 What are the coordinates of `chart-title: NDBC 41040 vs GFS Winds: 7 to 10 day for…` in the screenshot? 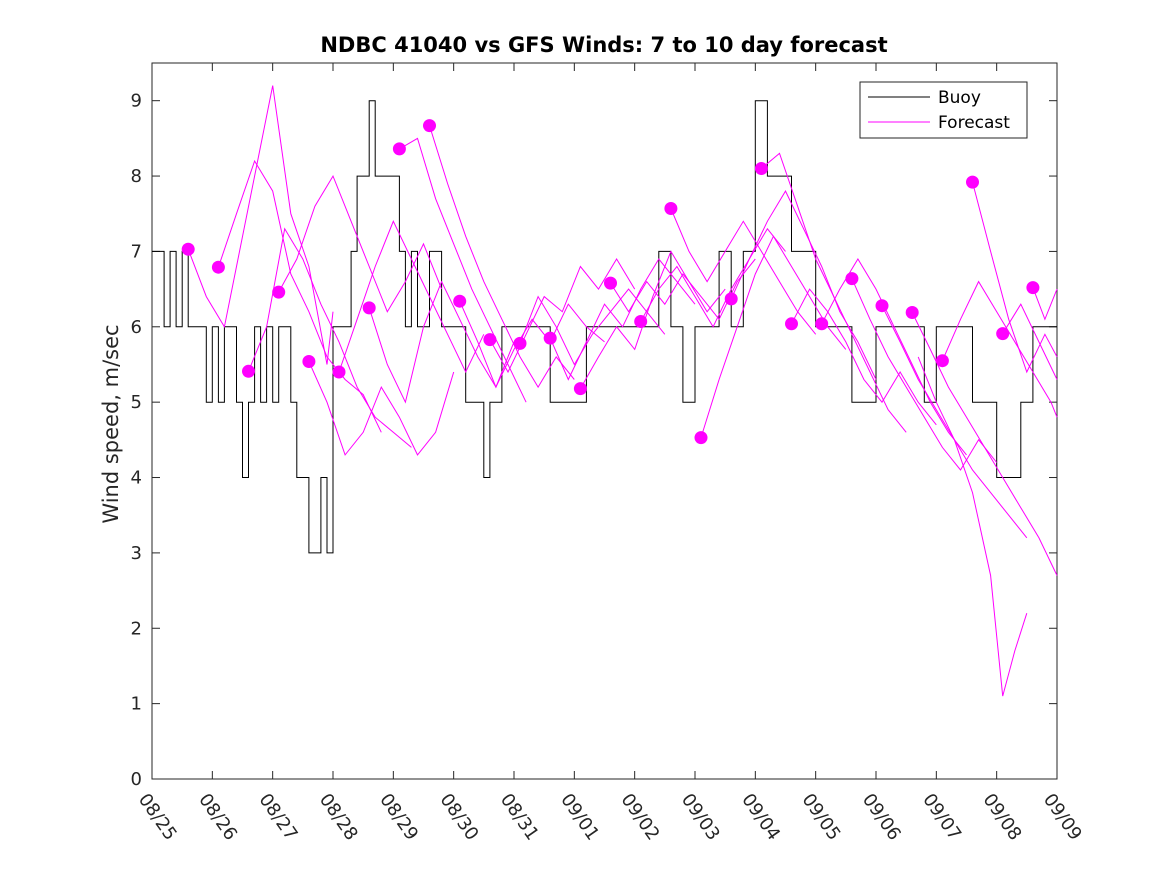 It's located at (603, 45).